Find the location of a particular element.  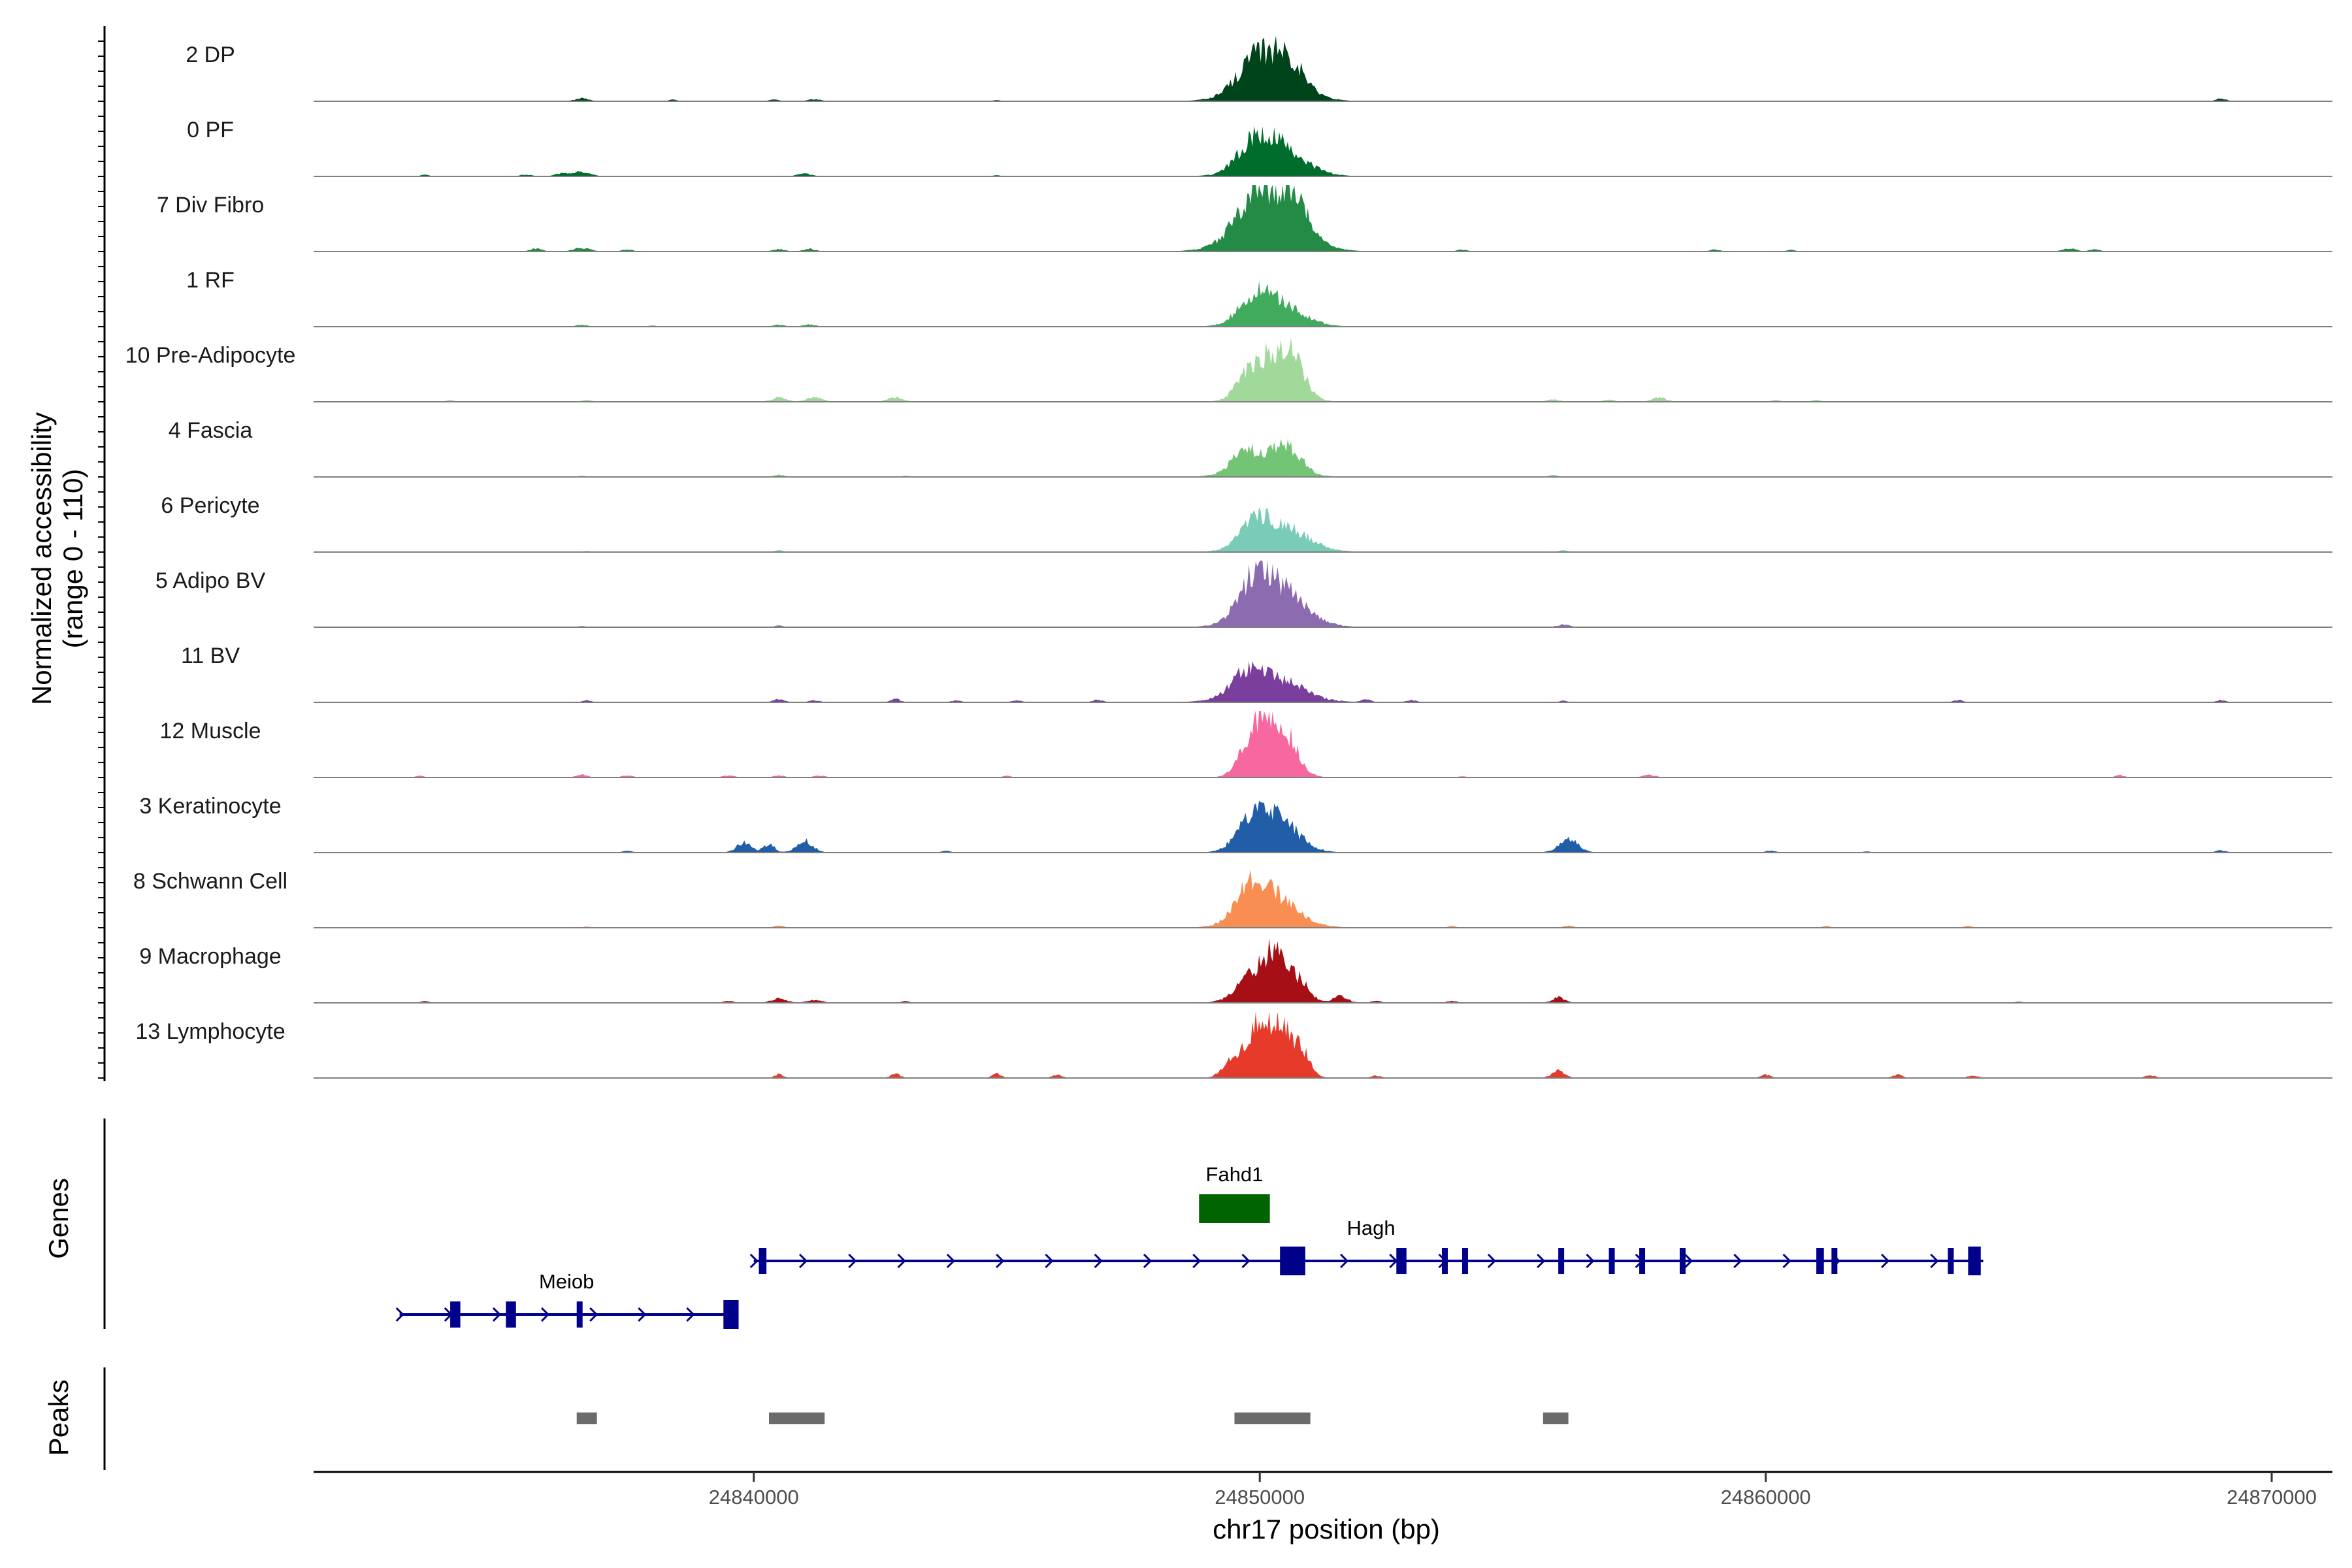

track-9-macrophage: 9 Macrophage is located at coordinates (1235, 971).